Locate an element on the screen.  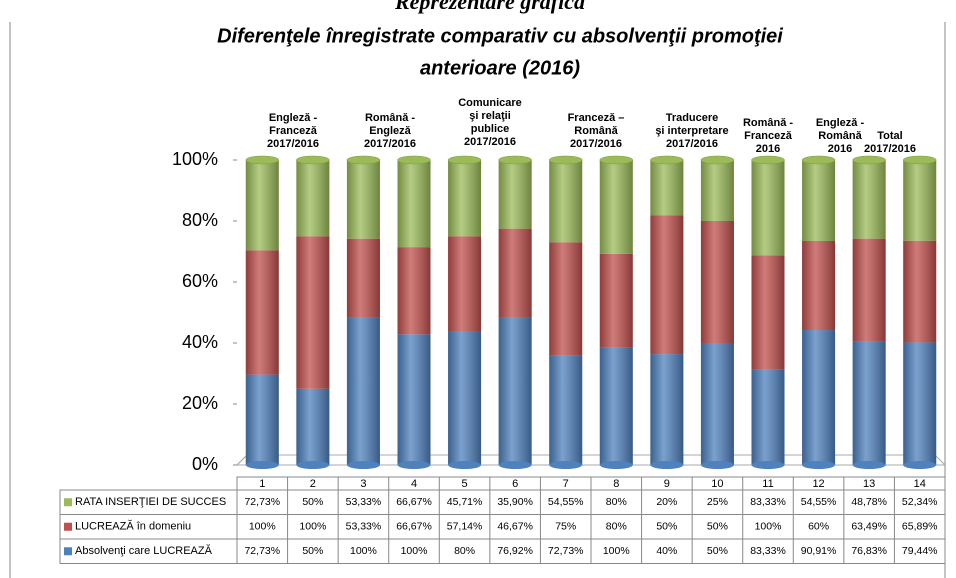
heading: Reprezentare grafică is located at coordinates (489, 7).